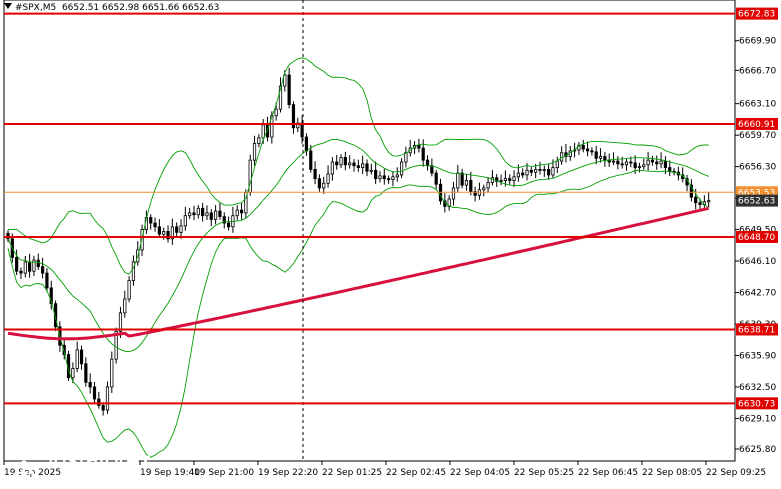 The image size is (781, 489). I want to click on instaforex-logo-icon, so click(24, 465).